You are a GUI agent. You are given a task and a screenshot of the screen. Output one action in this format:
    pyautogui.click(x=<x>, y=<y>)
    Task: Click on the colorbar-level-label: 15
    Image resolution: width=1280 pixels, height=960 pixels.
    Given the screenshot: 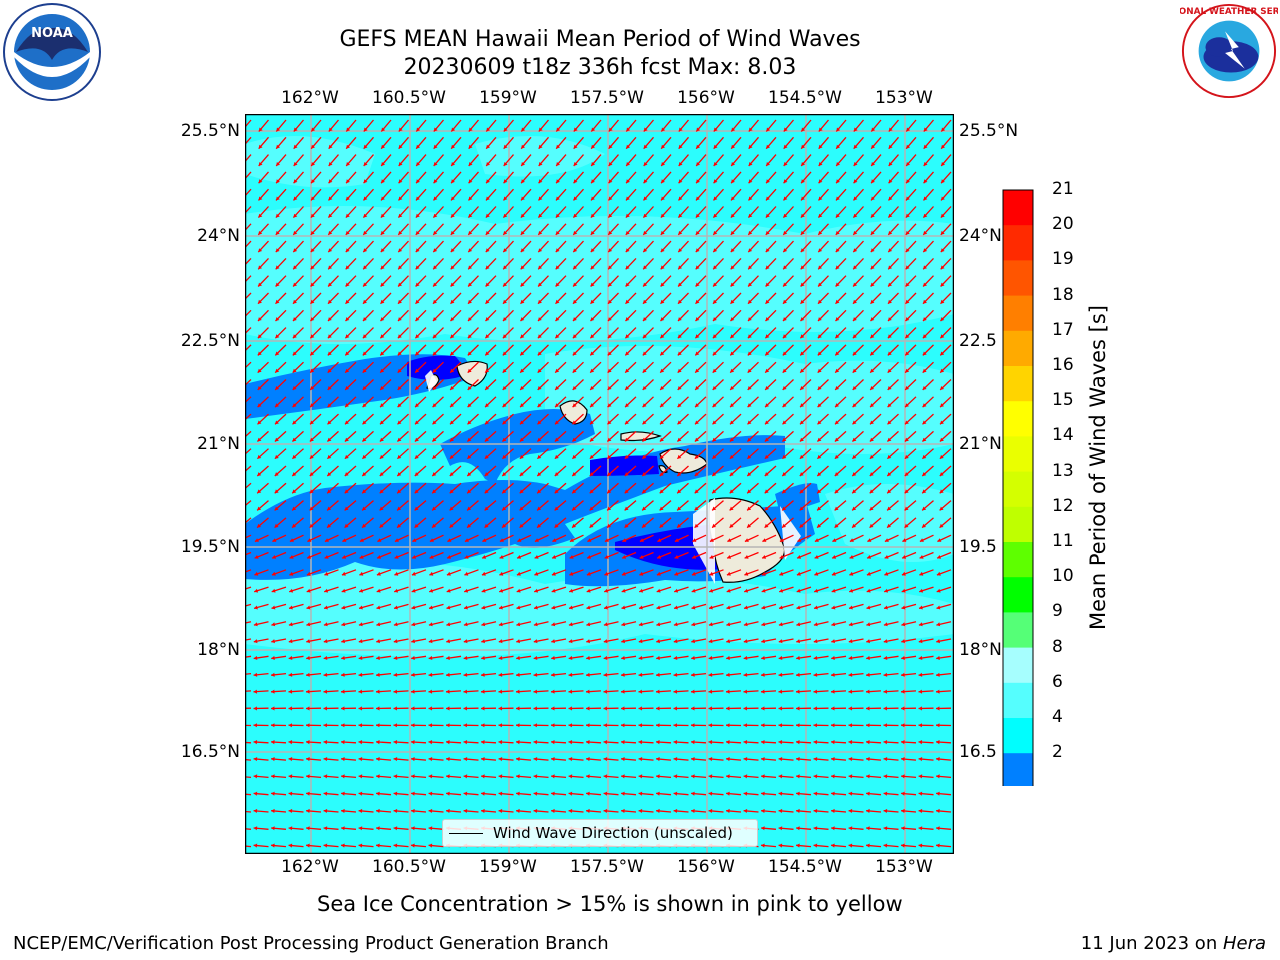 What is the action you would take?
    pyautogui.click(x=1063, y=400)
    